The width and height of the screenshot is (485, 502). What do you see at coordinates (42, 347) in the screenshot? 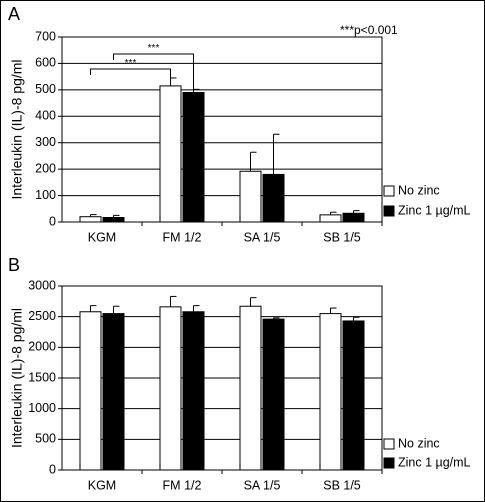
I see `y-tick-label: 2000` at bounding box center [42, 347].